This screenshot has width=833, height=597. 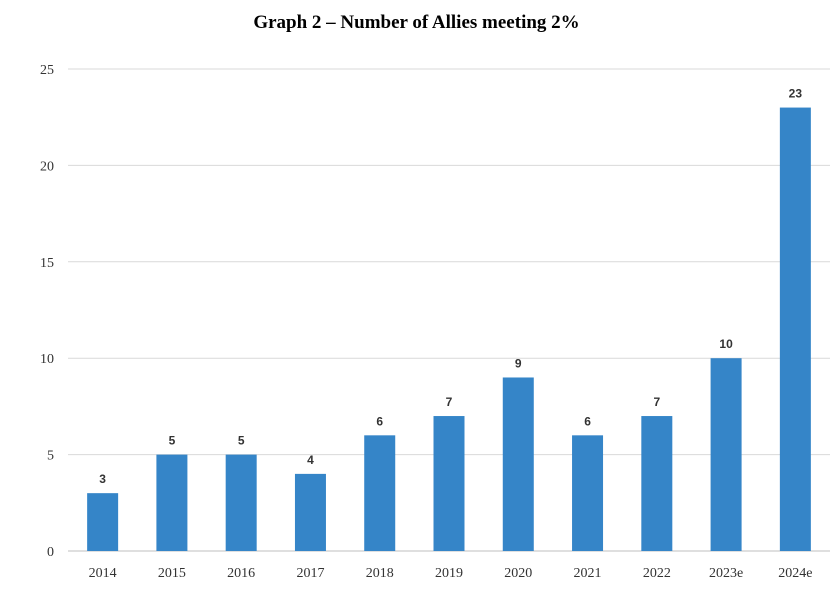 I want to click on x-tick-label: 2019, so click(x=449, y=573).